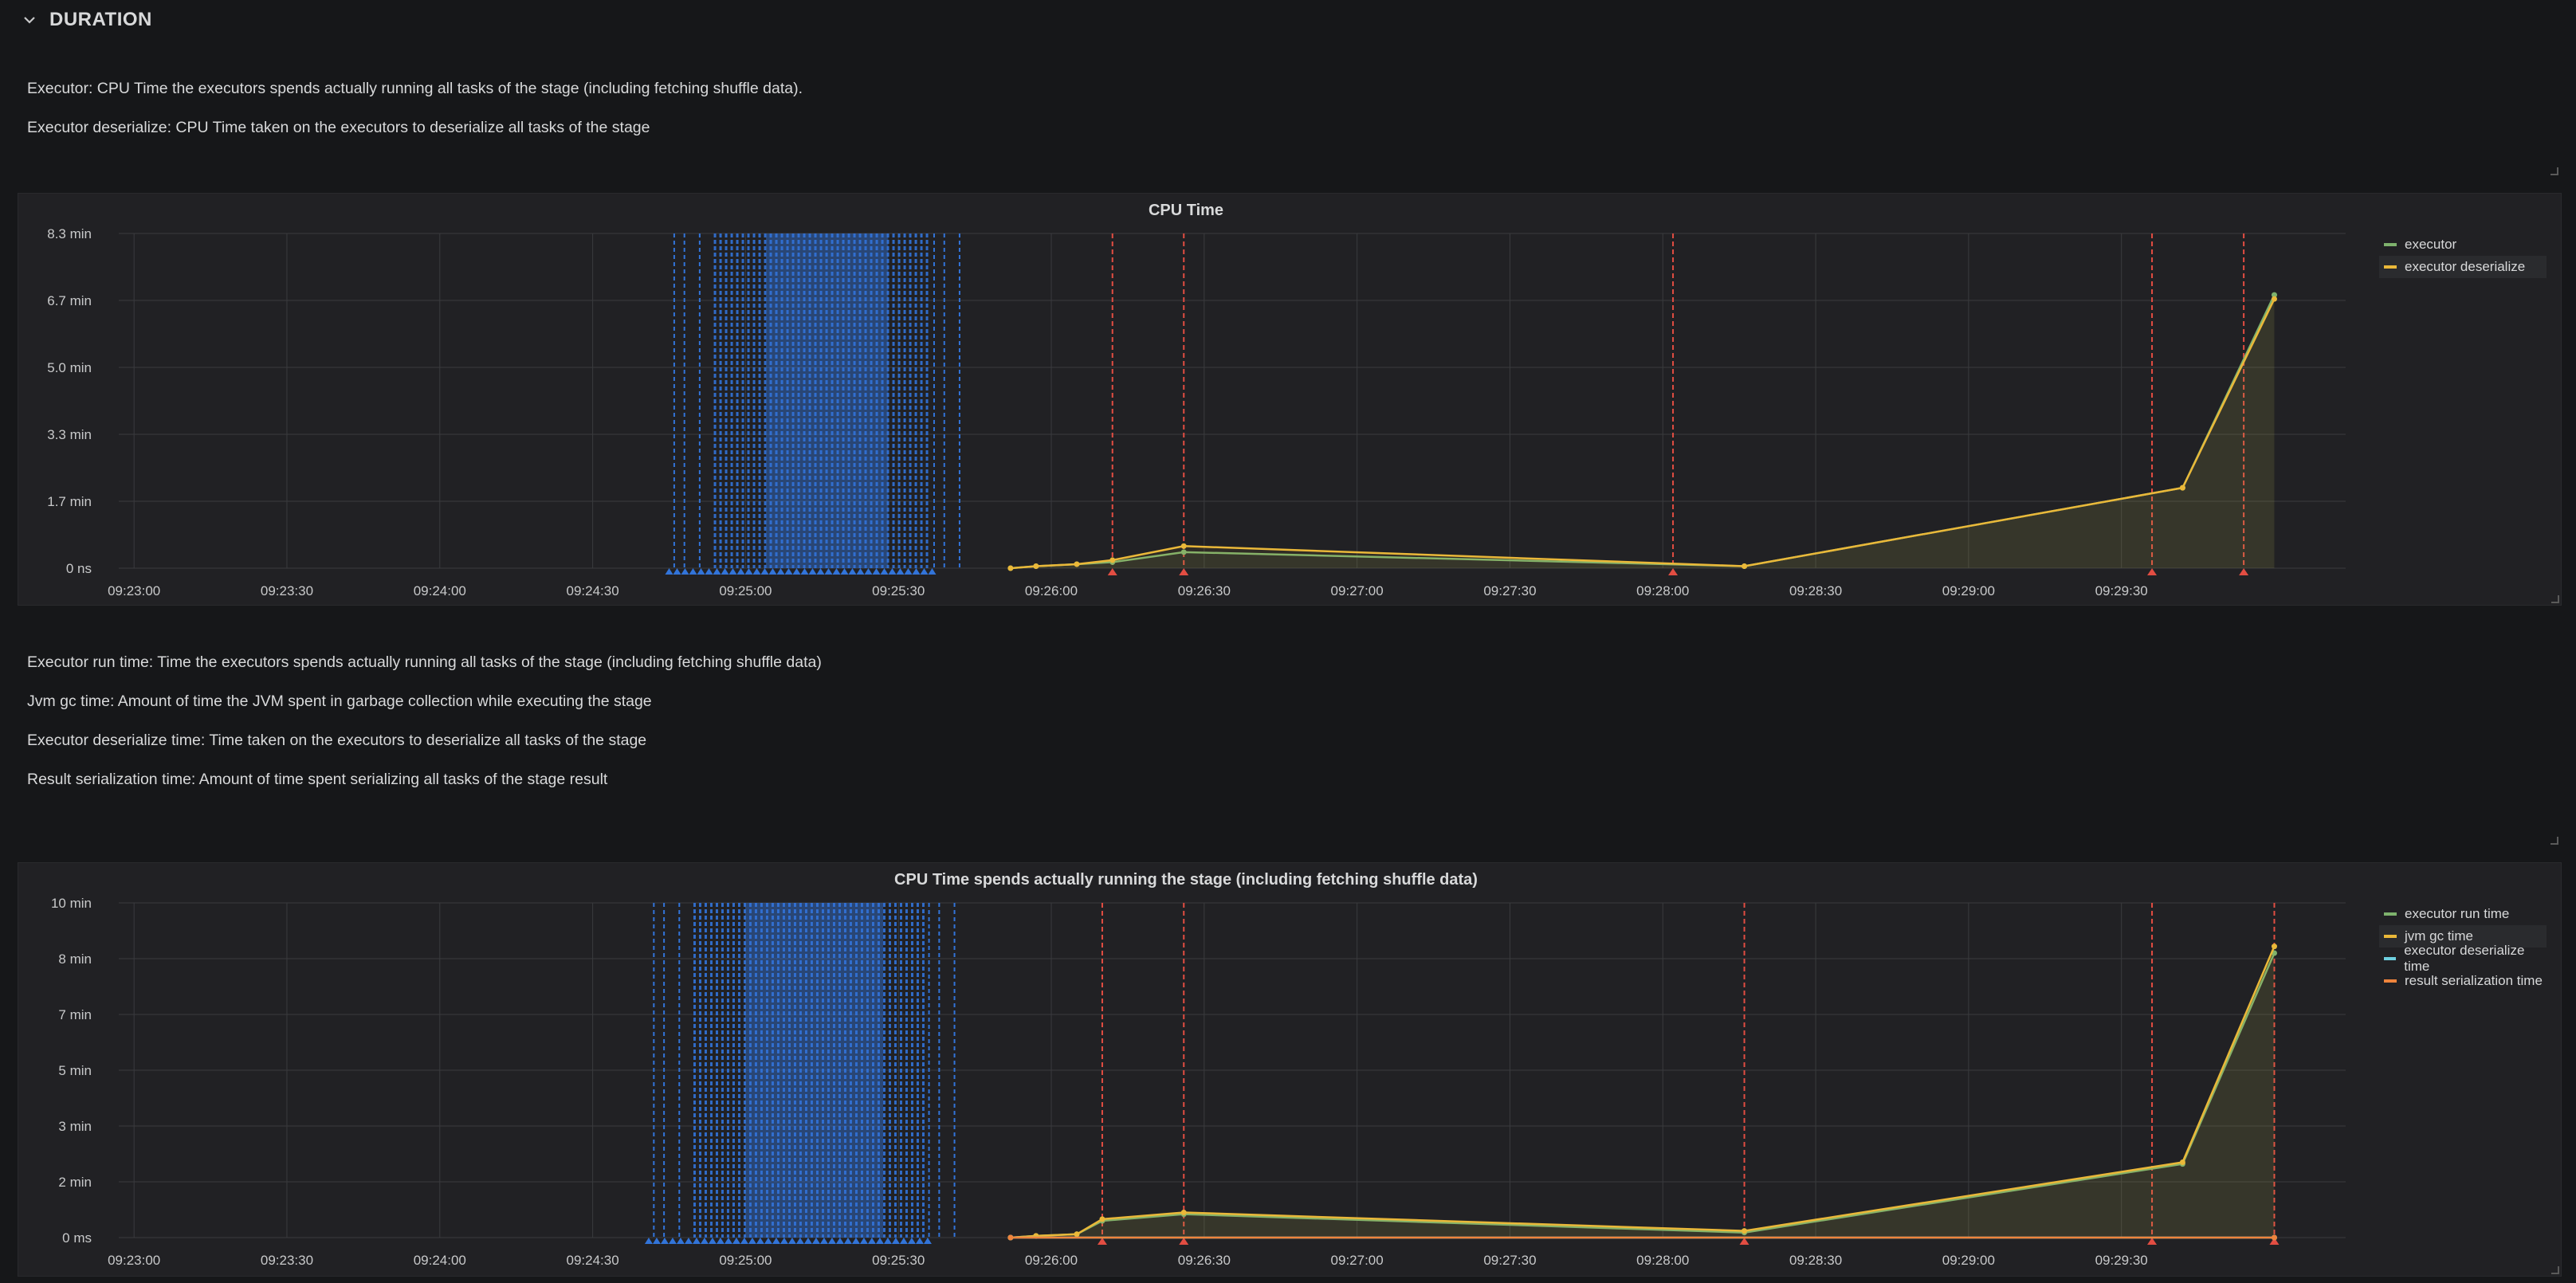  What do you see at coordinates (2463, 981) in the screenshot?
I see `legend-item-result-serialization-time: result serialization time` at bounding box center [2463, 981].